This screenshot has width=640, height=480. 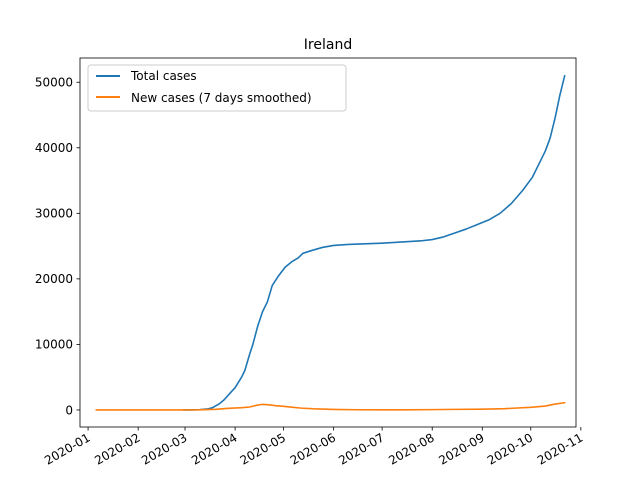 What do you see at coordinates (117, 448) in the screenshot?
I see `x-tick-label: 2020-02` at bounding box center [117, 448].